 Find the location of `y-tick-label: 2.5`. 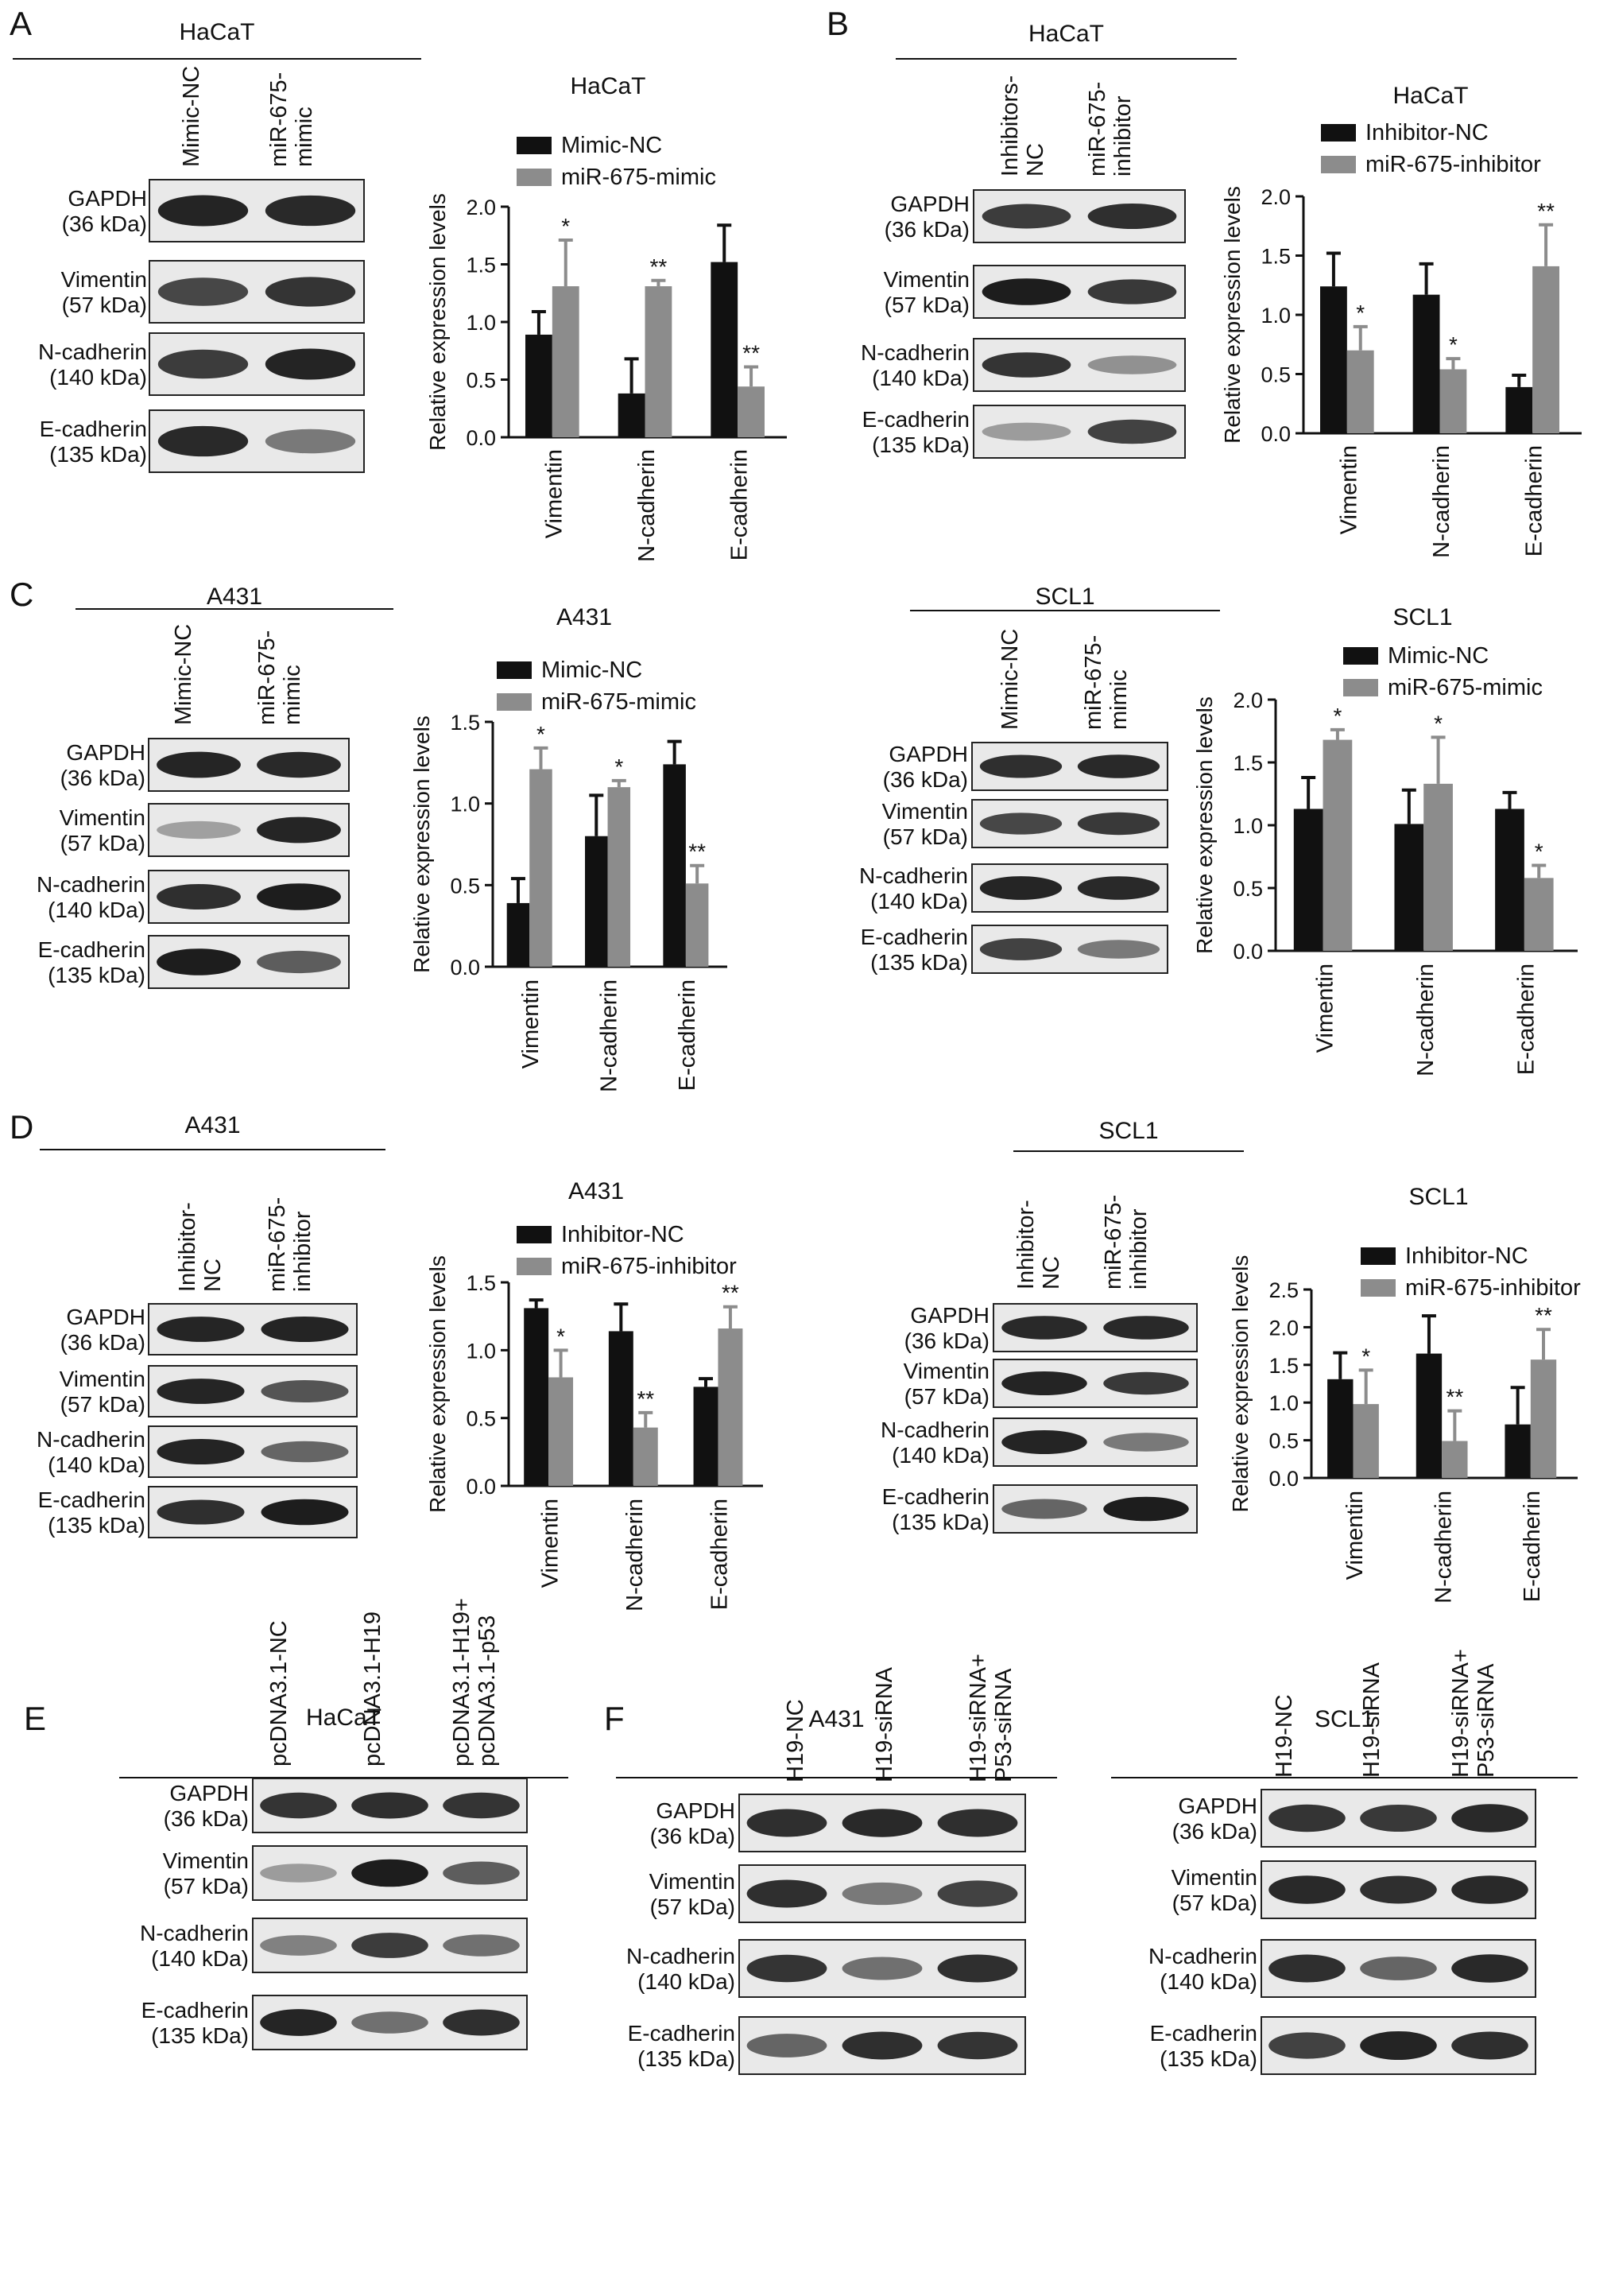

y-tick-label: 2.5 is located at coordinates (1283, 1290).